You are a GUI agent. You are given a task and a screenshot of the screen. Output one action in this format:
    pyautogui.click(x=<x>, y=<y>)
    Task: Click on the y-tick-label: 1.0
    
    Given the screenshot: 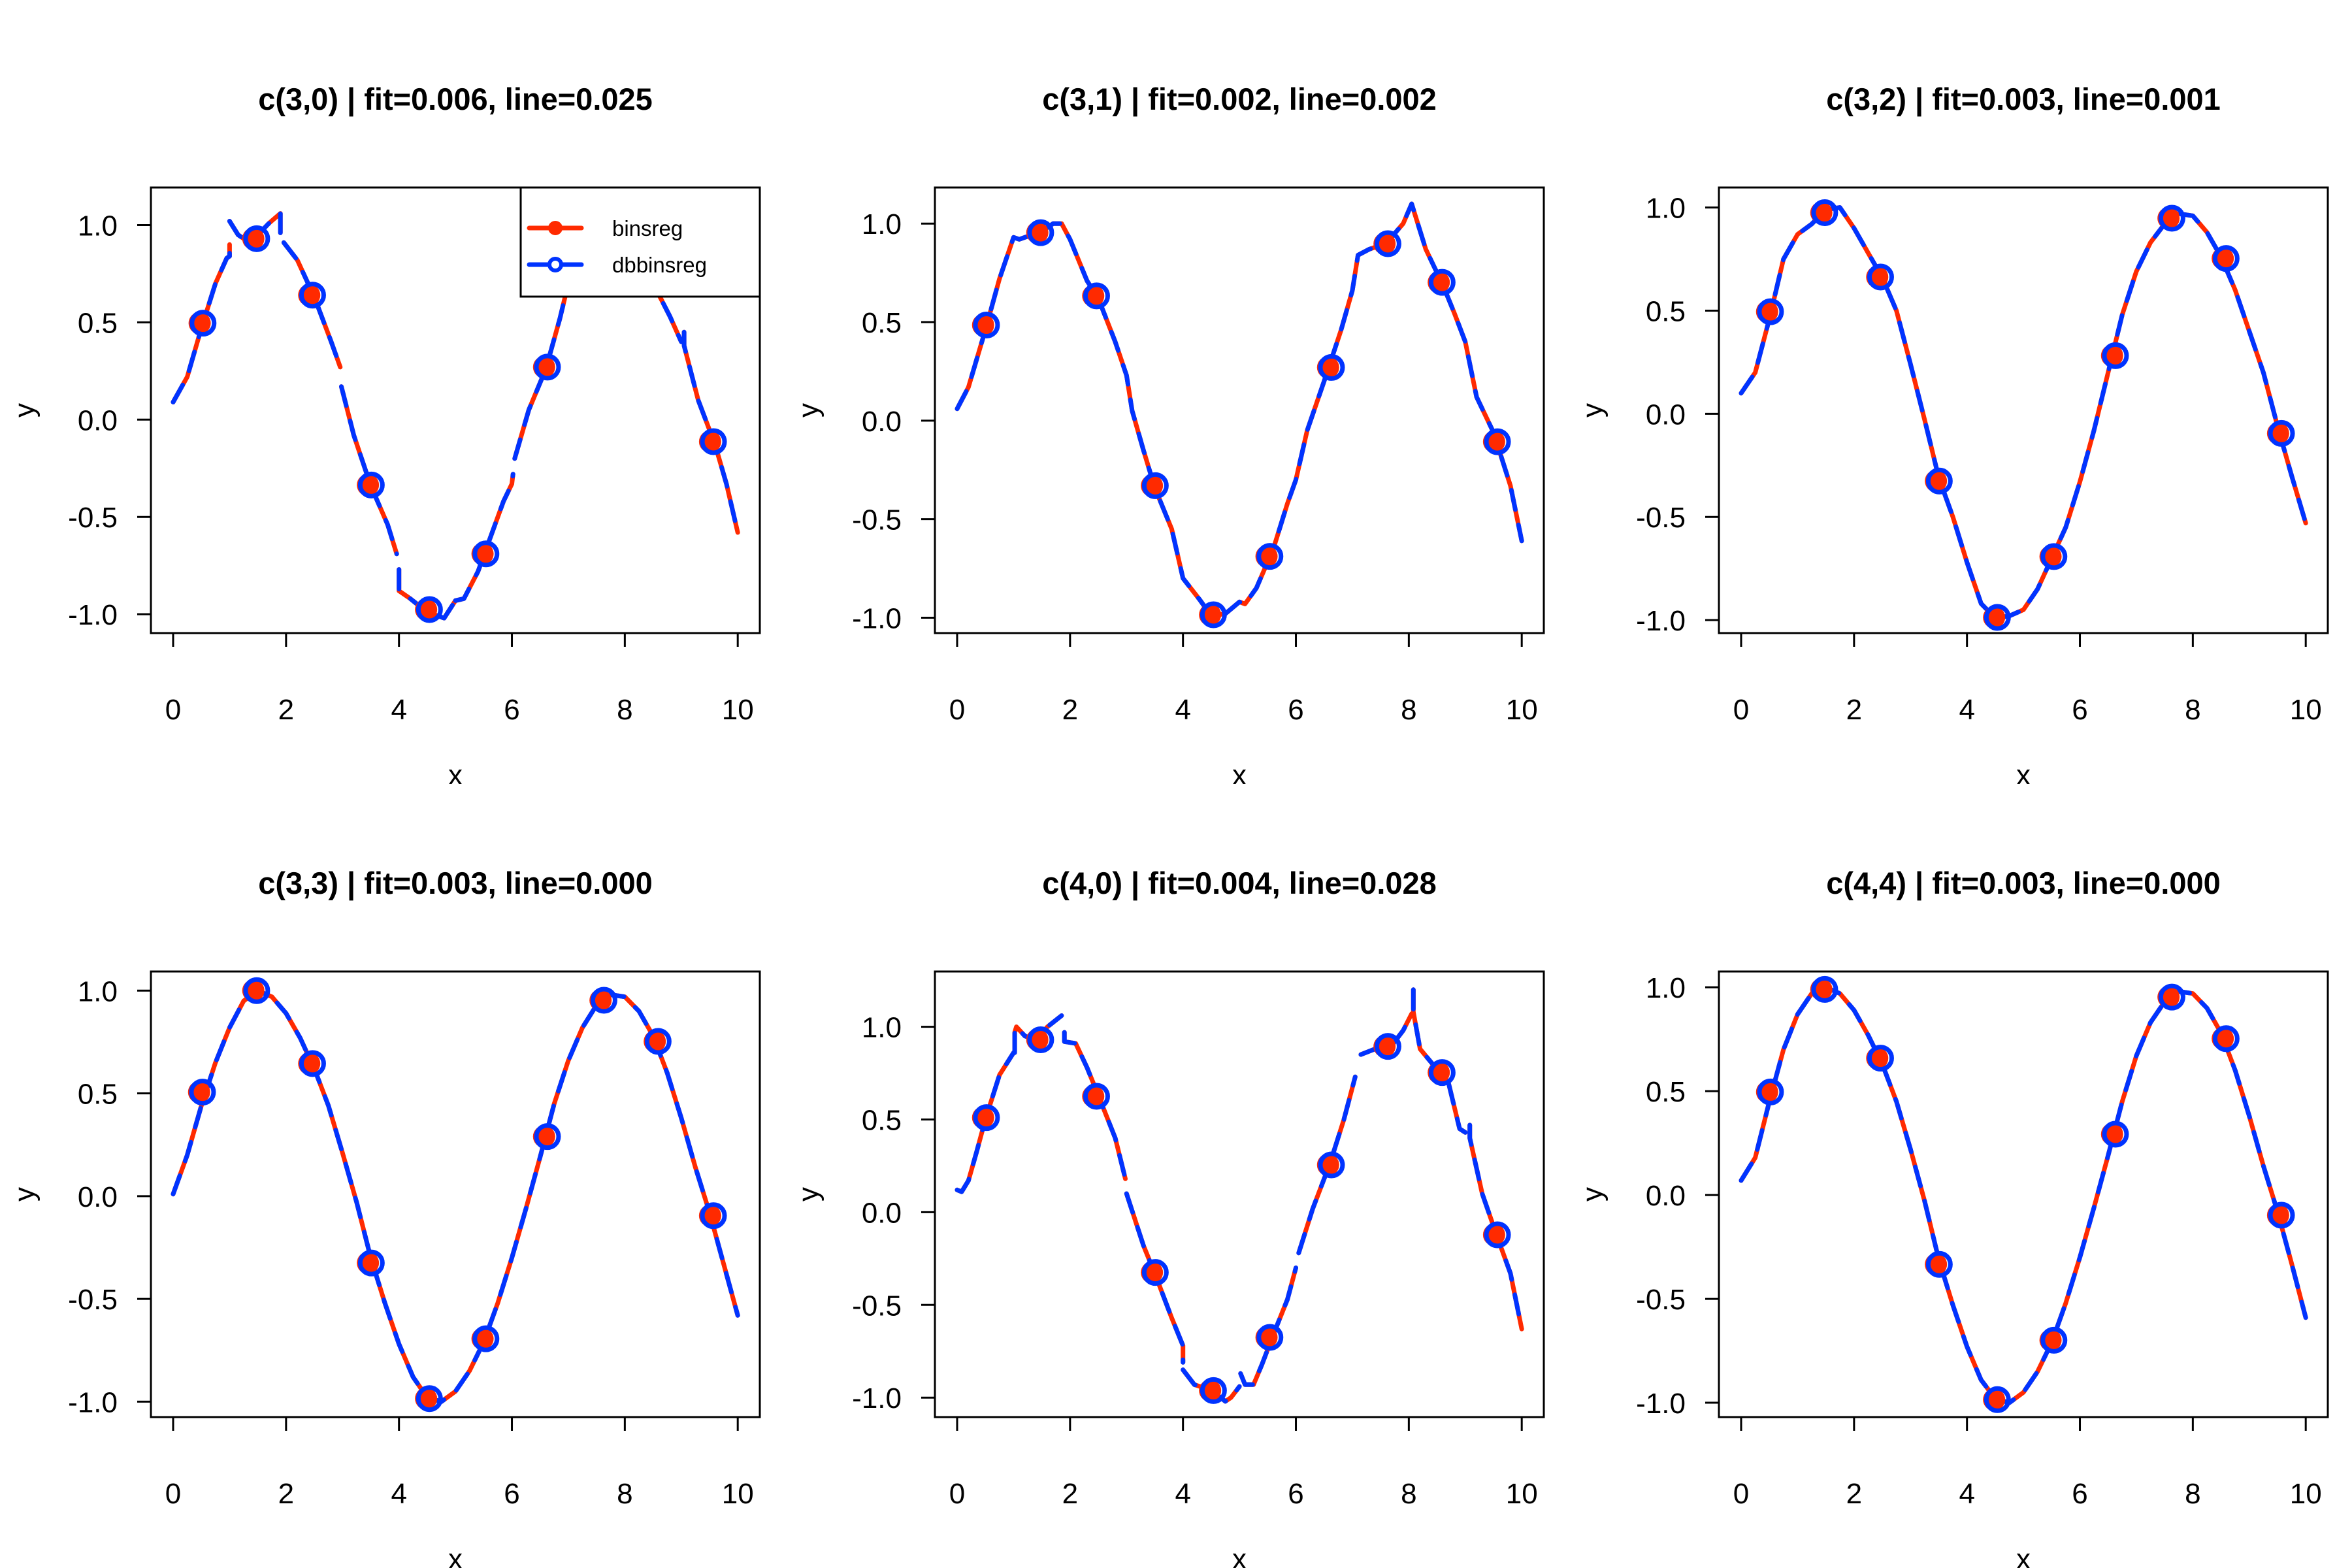 What is the action you would take?
    pyautogui.click(x=1666, y=988)
    